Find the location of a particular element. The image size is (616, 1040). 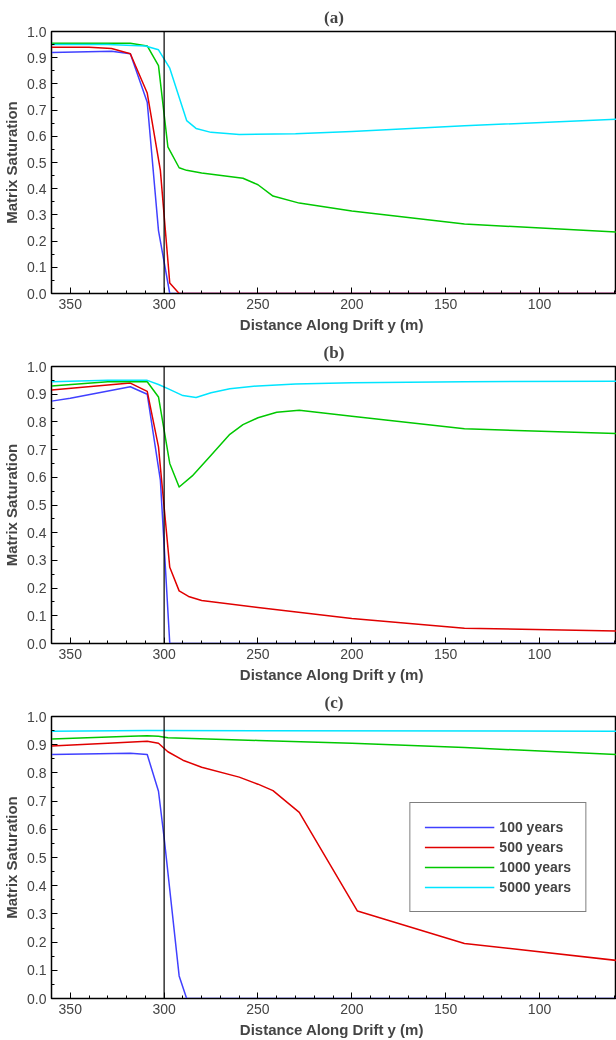

chart-title: (c) is located at coordinates (334, 702).